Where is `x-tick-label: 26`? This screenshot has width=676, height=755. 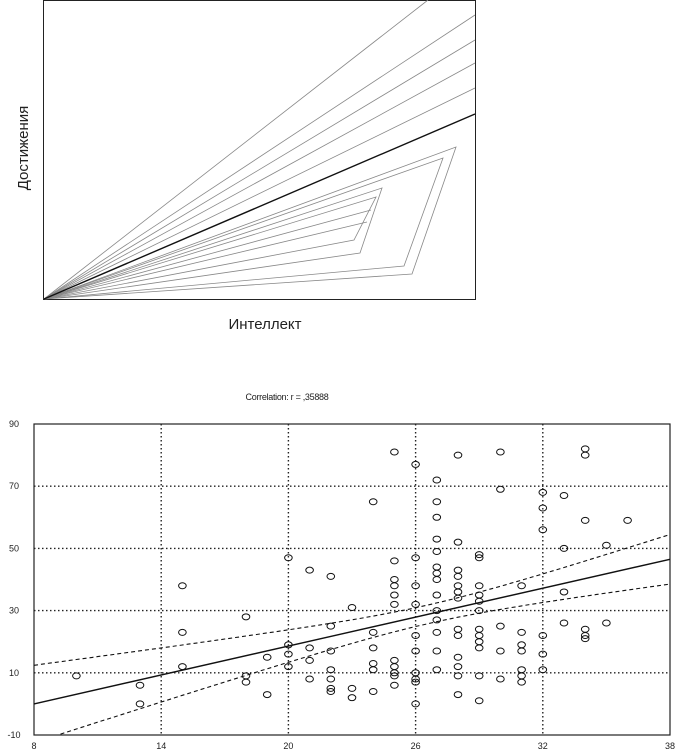 x-tick-label: 26 is located at coordinates (416, 746).